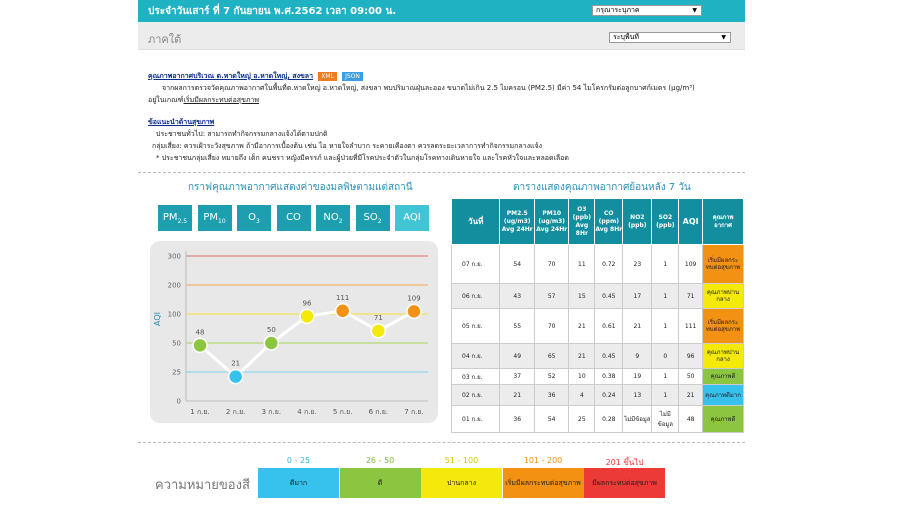 The width and height of the screenshot is (900, 506). I want to click on province-select: กรุณาระบุภาค ▼, so click(647, 10).